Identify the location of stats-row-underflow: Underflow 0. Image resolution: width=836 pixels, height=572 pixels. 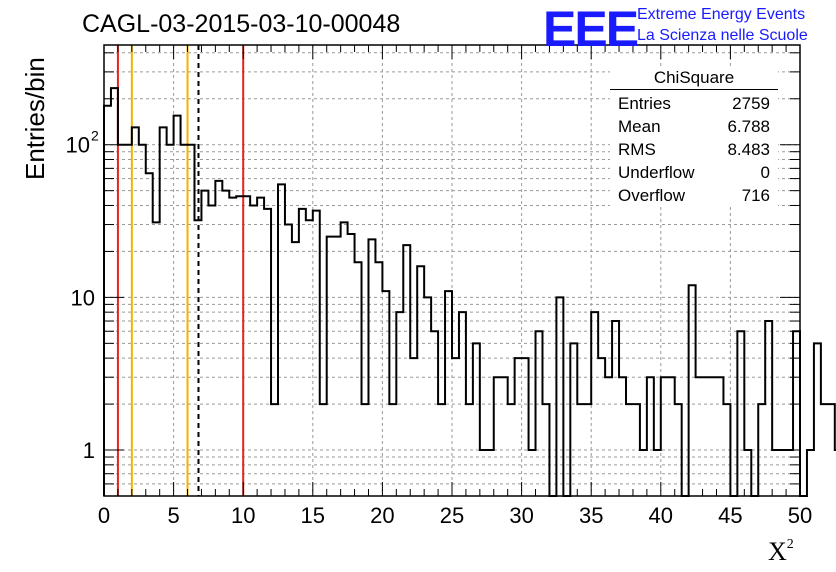
(694, 172).